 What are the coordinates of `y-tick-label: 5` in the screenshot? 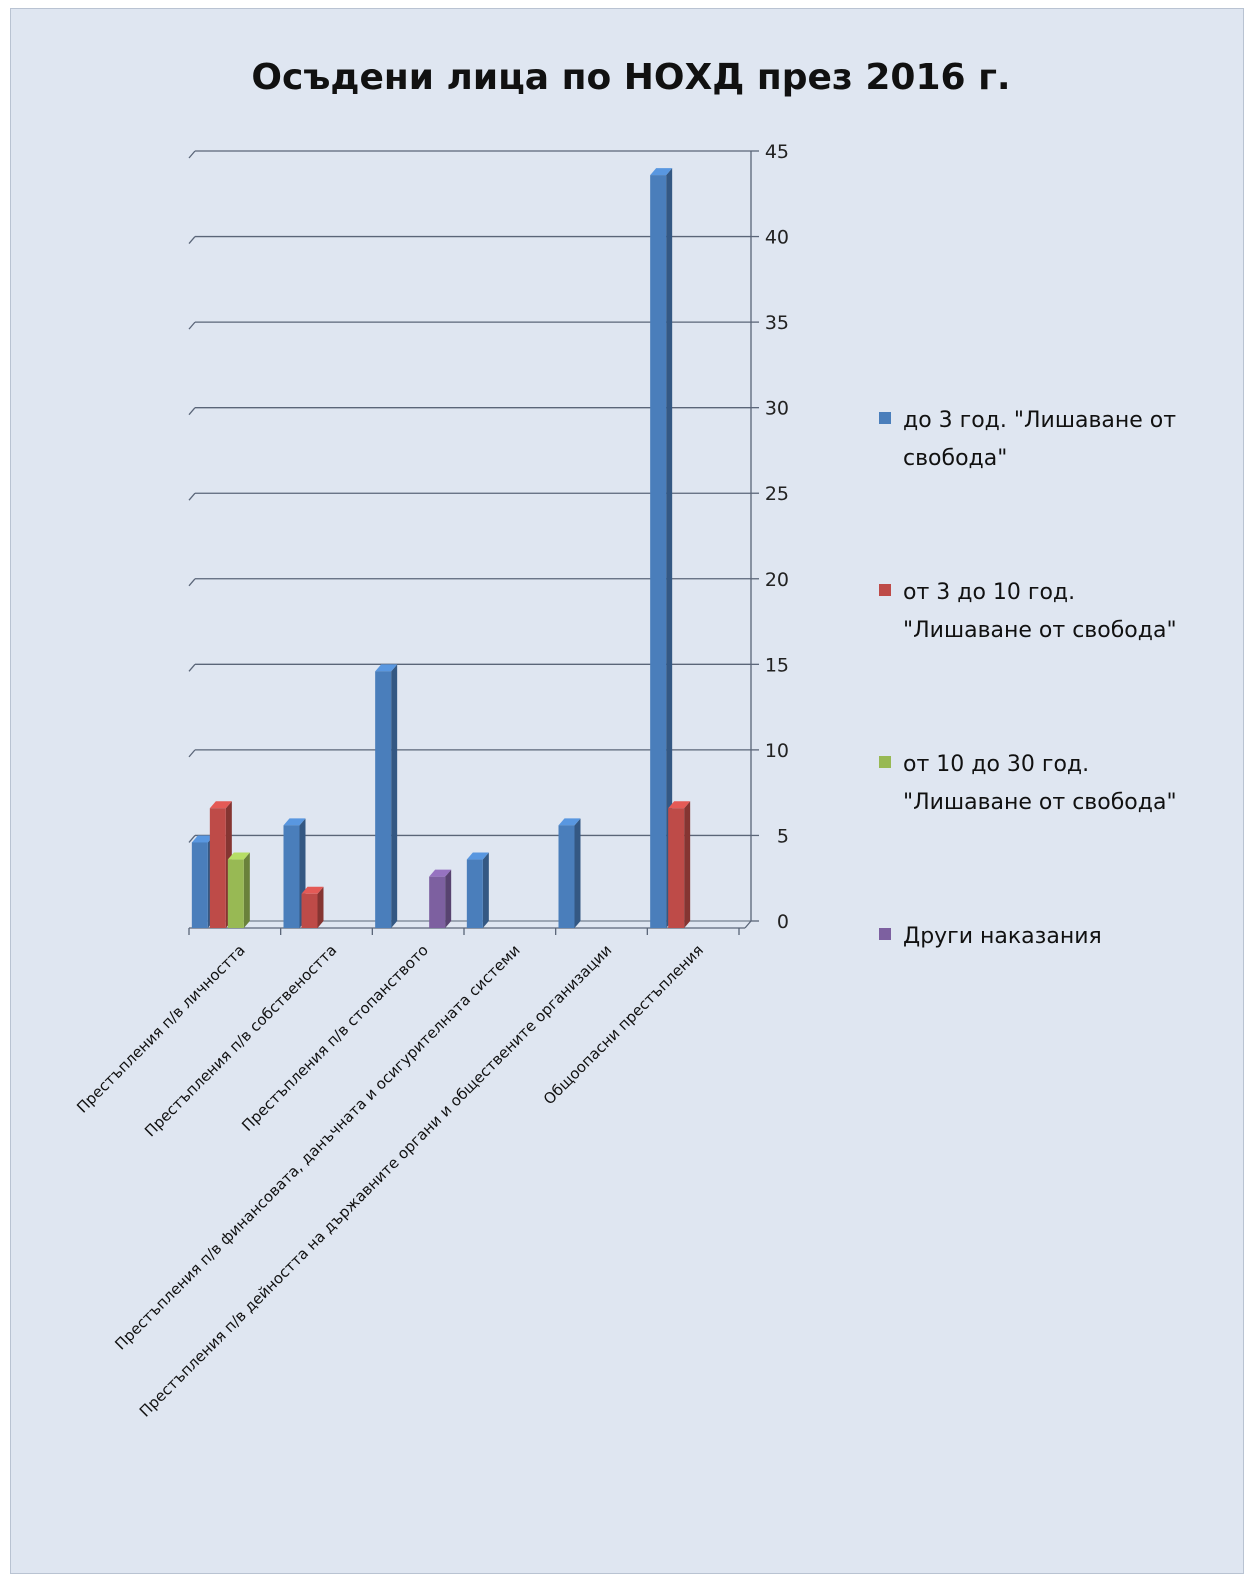 It's located at (783, 836).